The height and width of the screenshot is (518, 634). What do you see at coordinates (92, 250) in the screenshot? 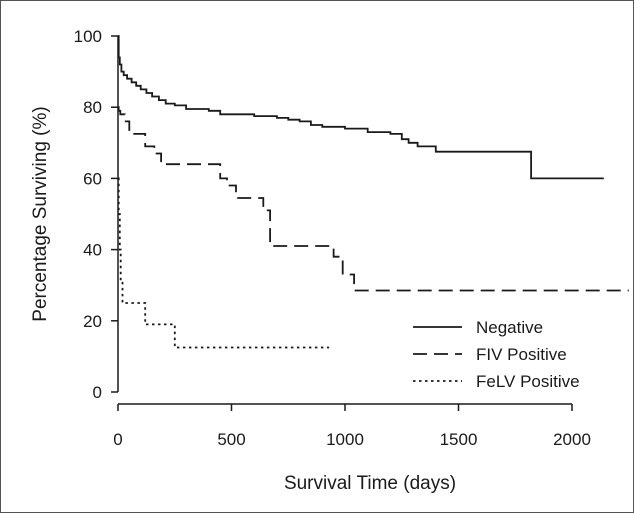
I see `y-tick-label: 40` at bounding box center [92, 250].